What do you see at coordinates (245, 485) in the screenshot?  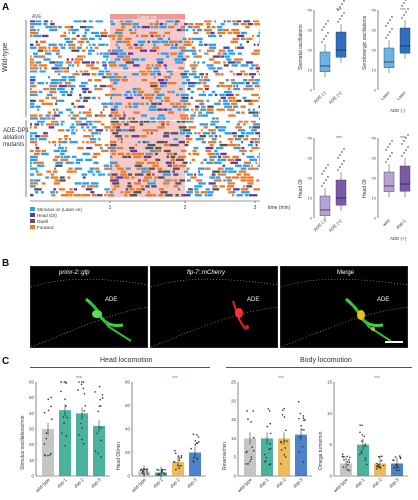 I see `c-xlabel: wild-type` at bounding box center [245, 485].